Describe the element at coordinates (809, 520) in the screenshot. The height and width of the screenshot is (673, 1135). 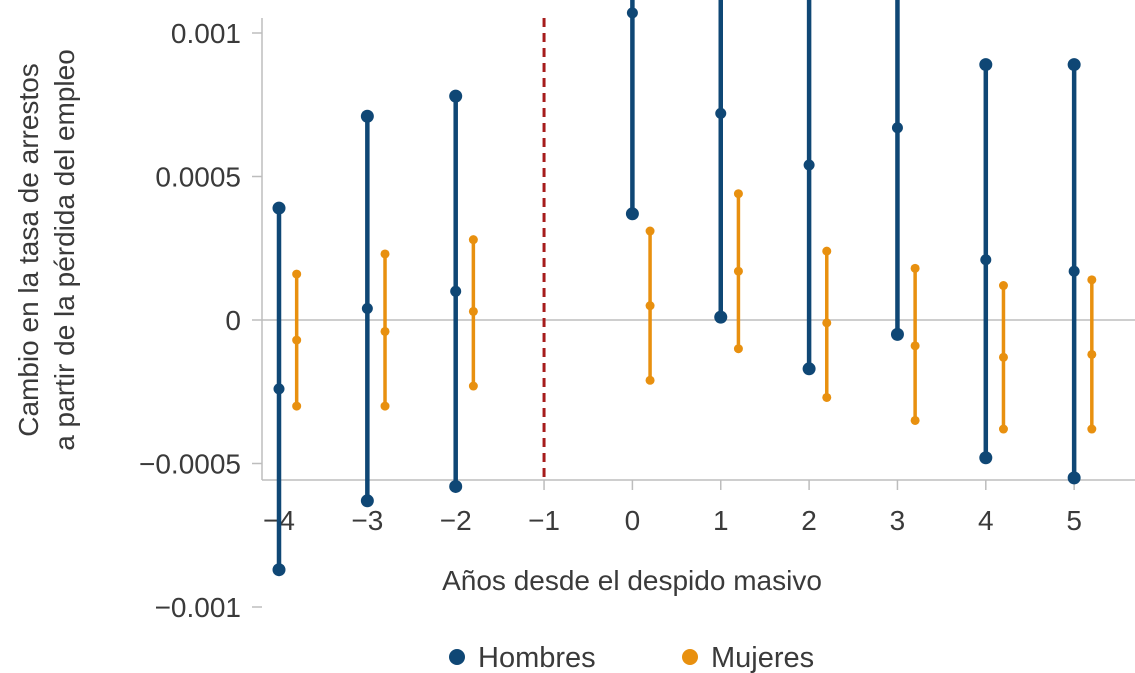
I see `x-tick-label: 2` at that location.